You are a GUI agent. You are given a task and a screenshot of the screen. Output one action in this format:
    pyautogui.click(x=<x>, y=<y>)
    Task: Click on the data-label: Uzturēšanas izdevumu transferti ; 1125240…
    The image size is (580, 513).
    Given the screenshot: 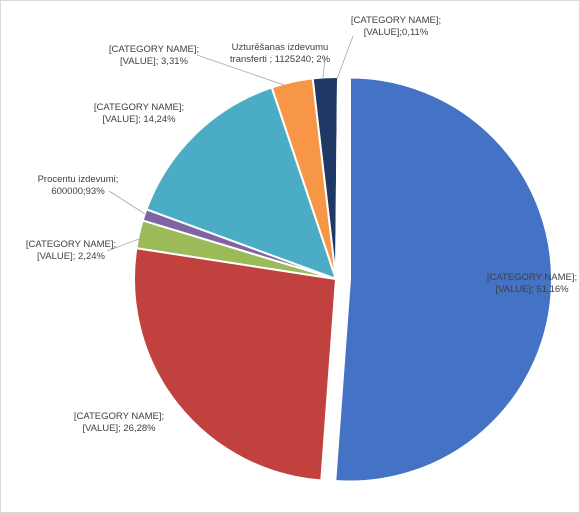 What is the action you would take?
    pyautogui.click(x=280, y=53)
    